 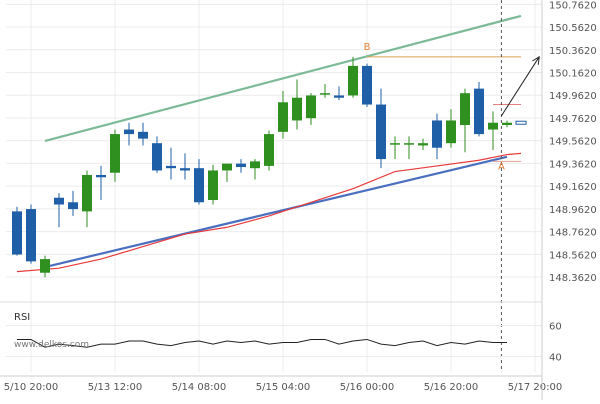 I want to click on time-tick-label: 5/17 20:00, so click(x=535, y=387).